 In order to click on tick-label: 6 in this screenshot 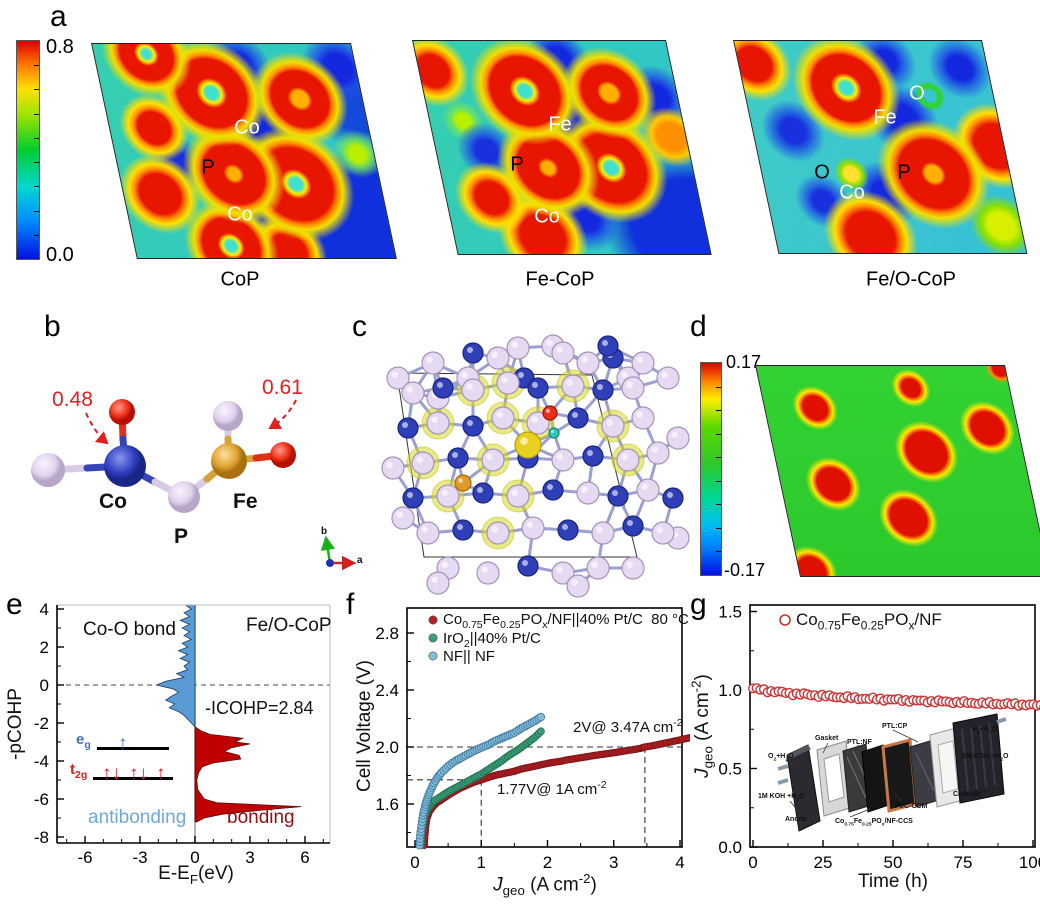, I will do `click(304, 857)`.